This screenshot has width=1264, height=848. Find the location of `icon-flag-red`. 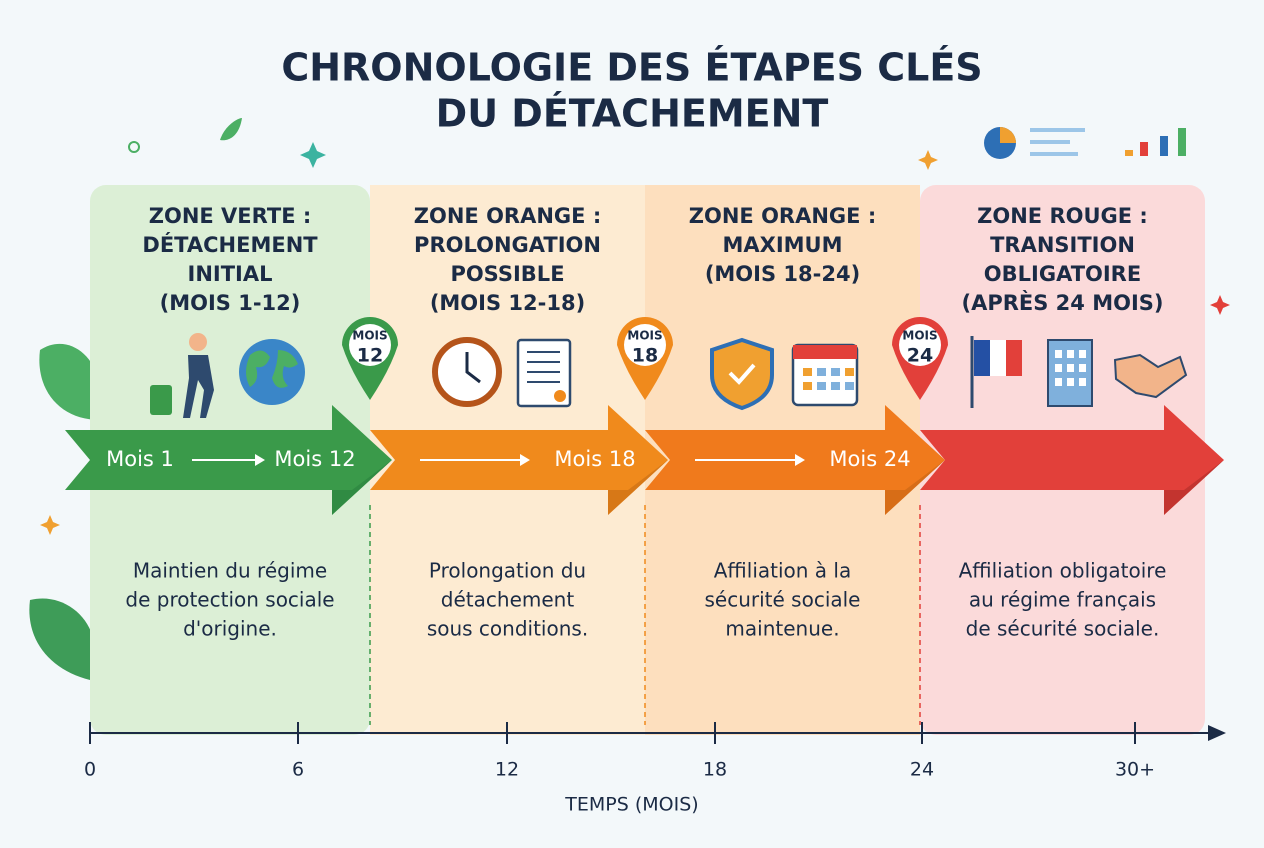

icon-flag-red is located at coordinates (1014, 358).